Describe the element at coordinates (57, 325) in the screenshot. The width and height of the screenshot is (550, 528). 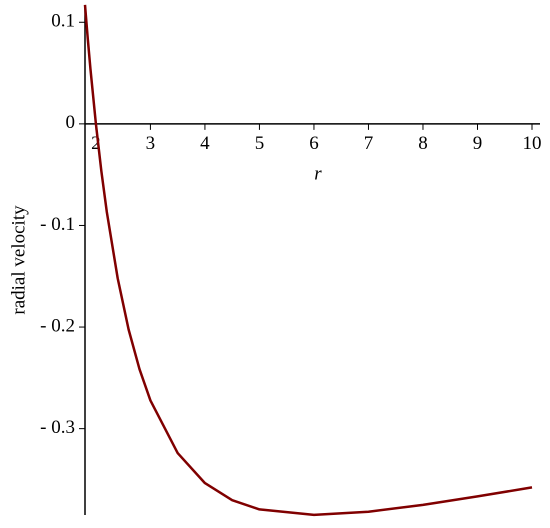
I see `y-tick-label: - 0.2` at that location.